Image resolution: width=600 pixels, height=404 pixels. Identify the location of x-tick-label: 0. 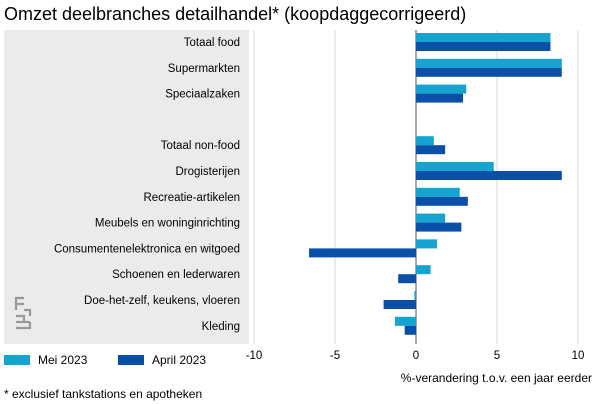
(416, 356).